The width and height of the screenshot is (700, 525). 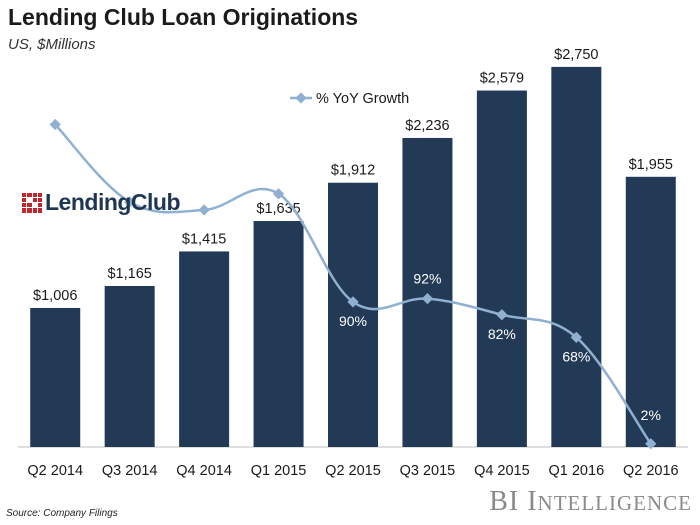 I want to click on growth-value-label: 2%, so click(x=651, y=415).